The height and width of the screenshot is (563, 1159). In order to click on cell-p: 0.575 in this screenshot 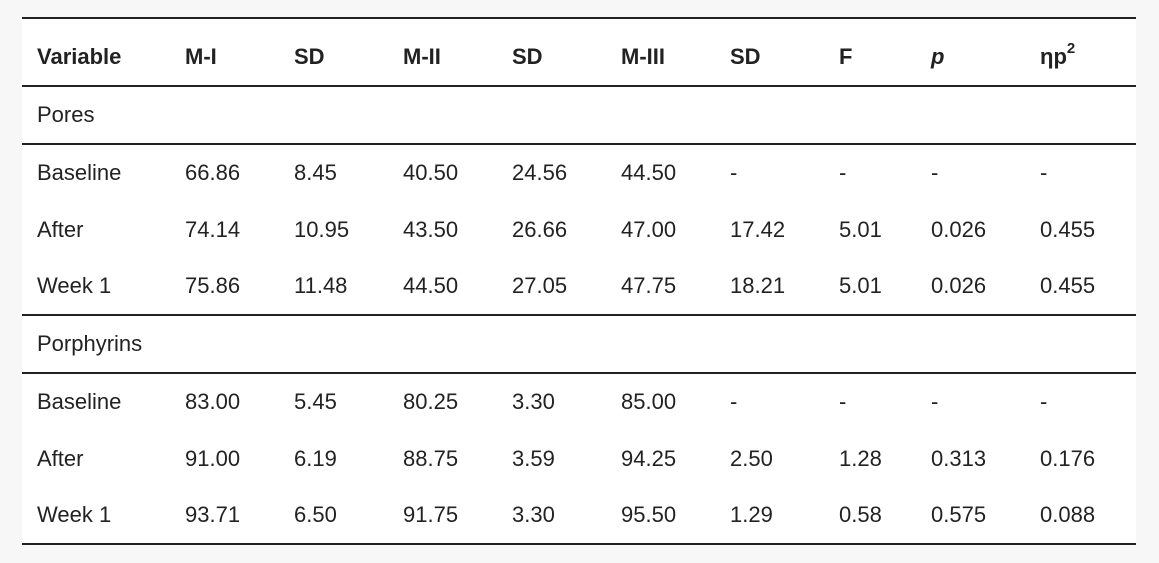, I will do `click(959, 514)`.